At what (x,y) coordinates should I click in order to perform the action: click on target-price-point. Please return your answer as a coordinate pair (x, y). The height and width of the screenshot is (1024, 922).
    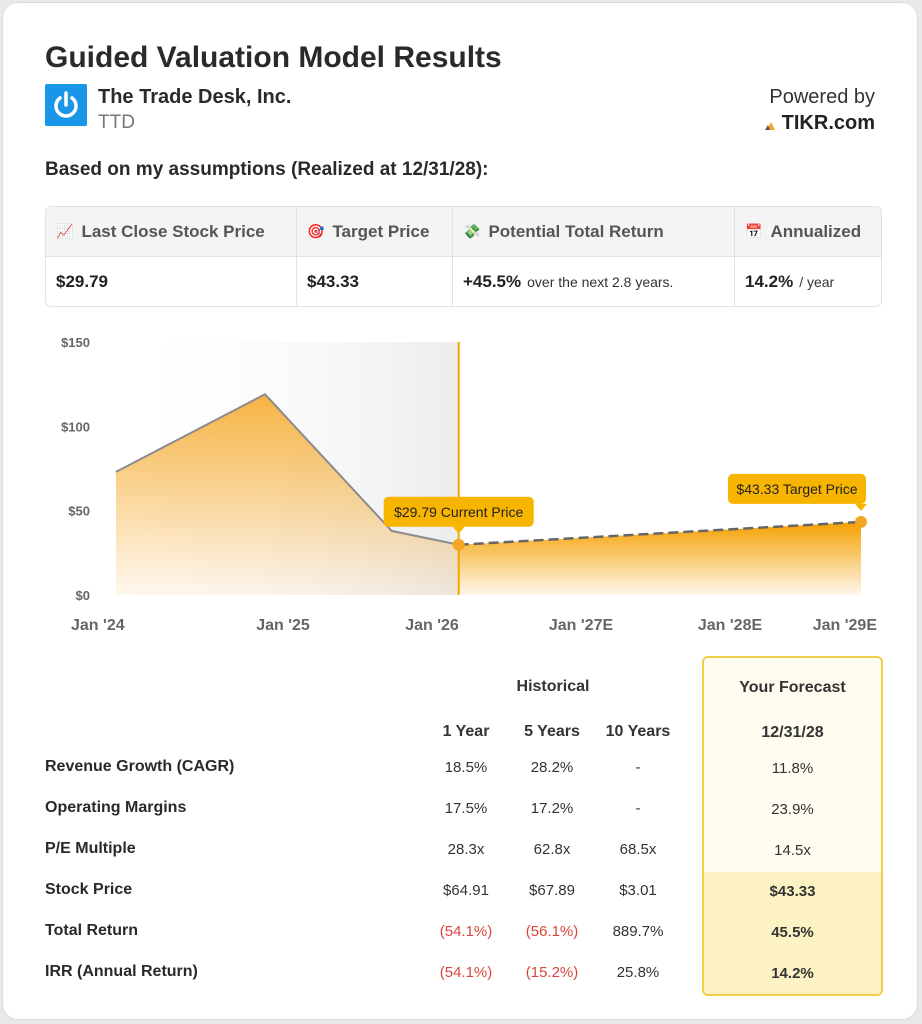
    Looking at the image, I should click on (861, 521).